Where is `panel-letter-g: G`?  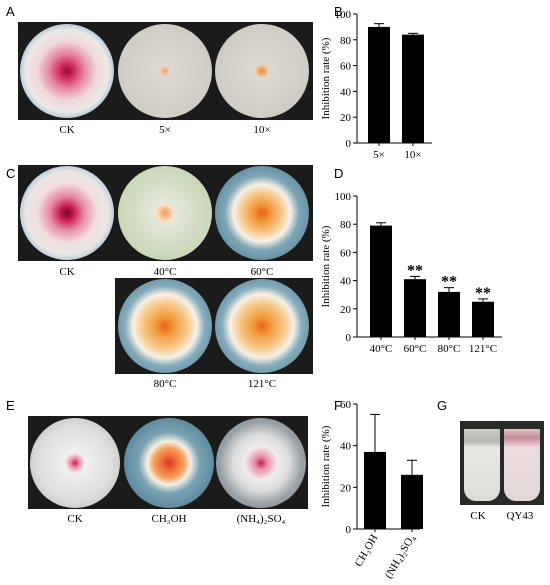 panel-letter-g: G is located at coordinates (442, 405).